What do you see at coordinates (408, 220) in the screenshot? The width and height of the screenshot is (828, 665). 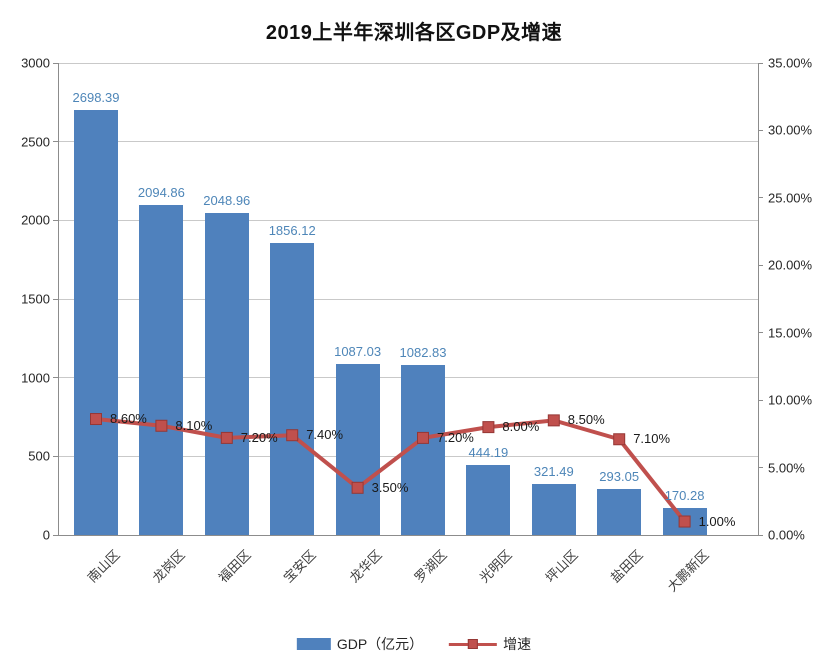 I see `gridline-2000` at bounding box center [408, 220].